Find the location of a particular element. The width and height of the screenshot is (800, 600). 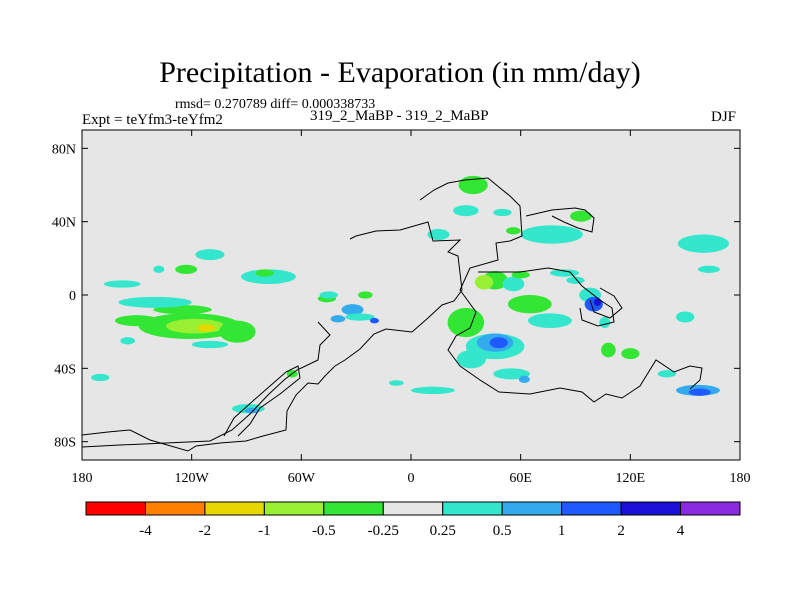

colorbar-level-label: -4 is located at coordinates (145, 531).